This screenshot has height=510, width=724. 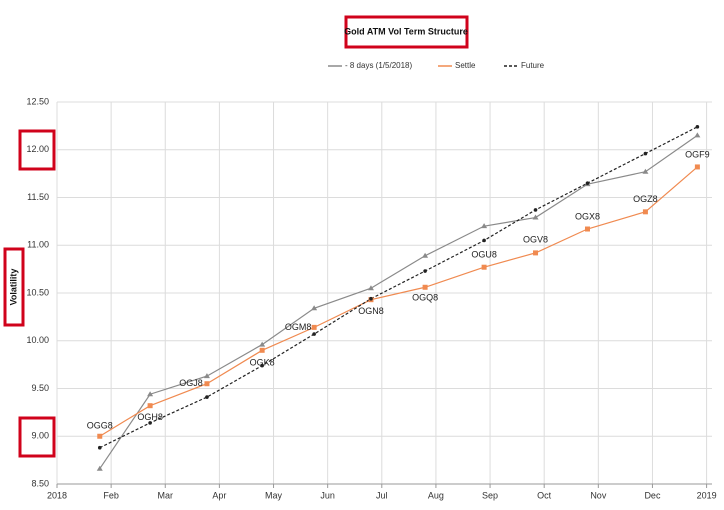 I want to click on y-tick-label: 12.00, so click(x=37, y=149).